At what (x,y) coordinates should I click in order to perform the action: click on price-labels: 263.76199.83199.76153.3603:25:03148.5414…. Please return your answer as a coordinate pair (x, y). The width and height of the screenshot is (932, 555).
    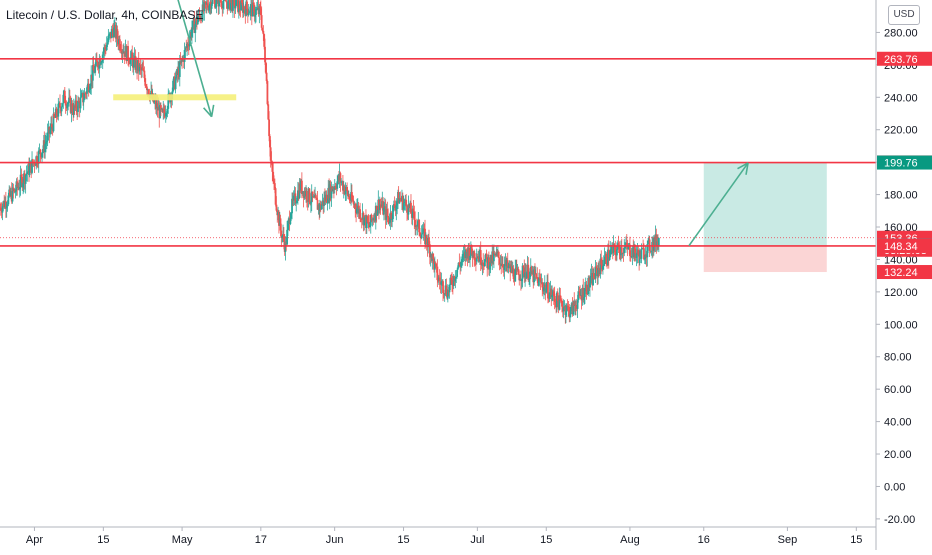
    Looking at the image, I should click on (904, 165).